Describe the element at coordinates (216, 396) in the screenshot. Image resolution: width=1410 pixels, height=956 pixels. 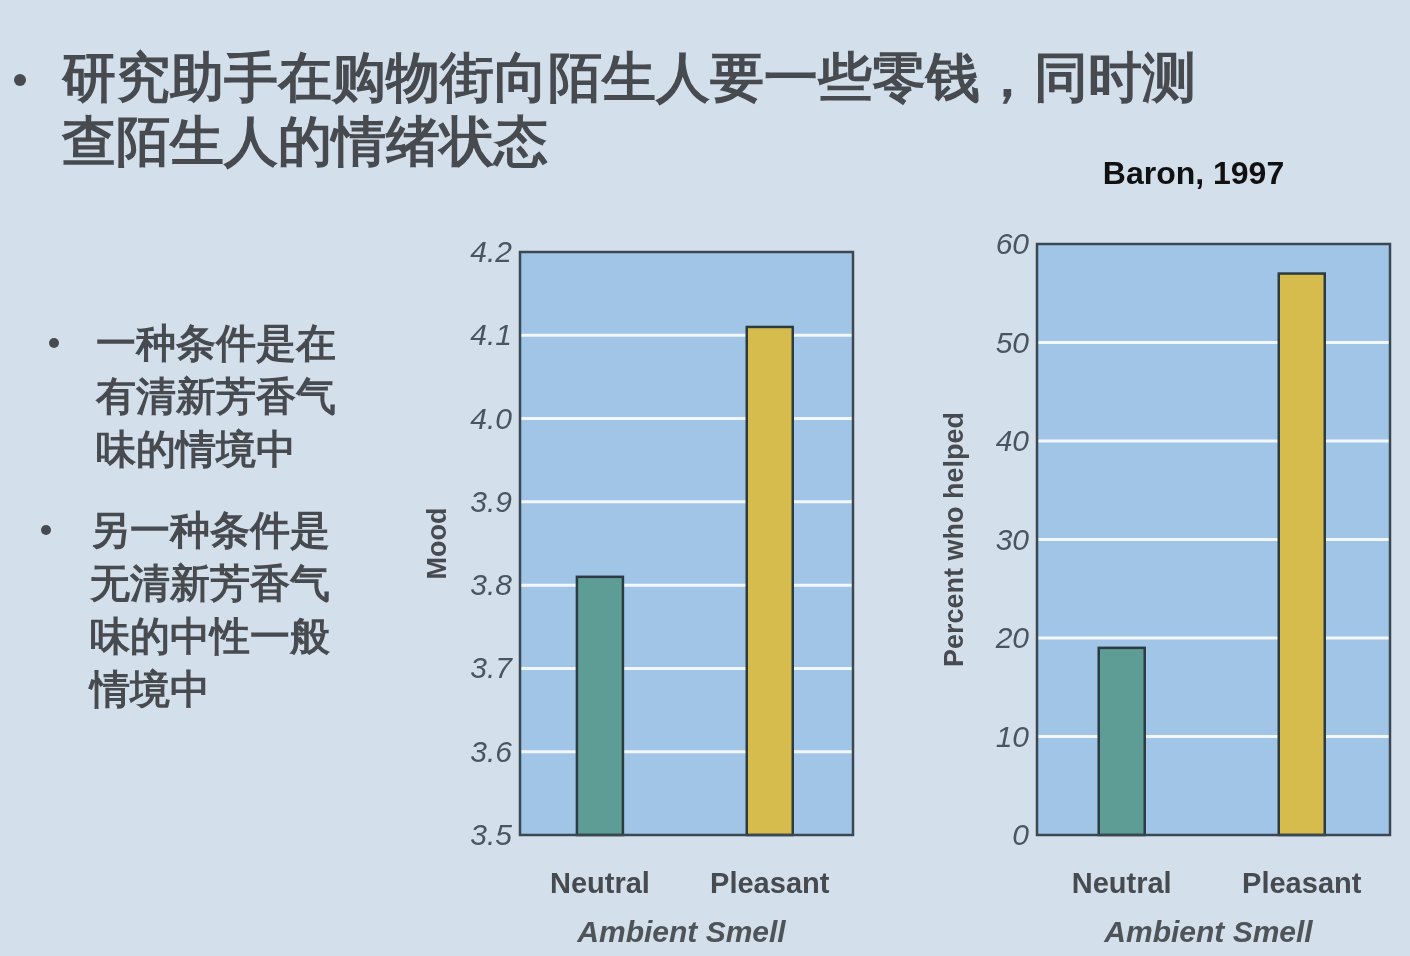
I see `annotation: 一种条件是在有清新芳香气味的情境中` at that location.